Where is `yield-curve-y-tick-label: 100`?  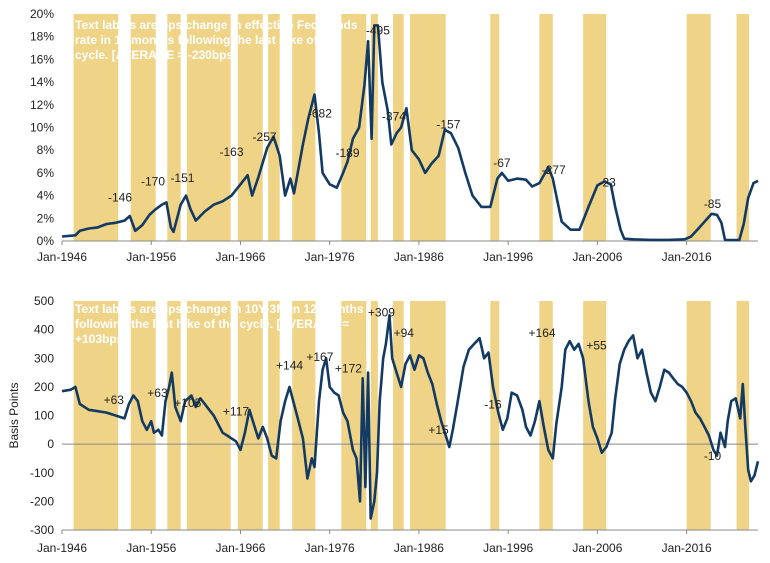
yield-curve-y-tick-label: 100 is located at coordinates (44, 416).